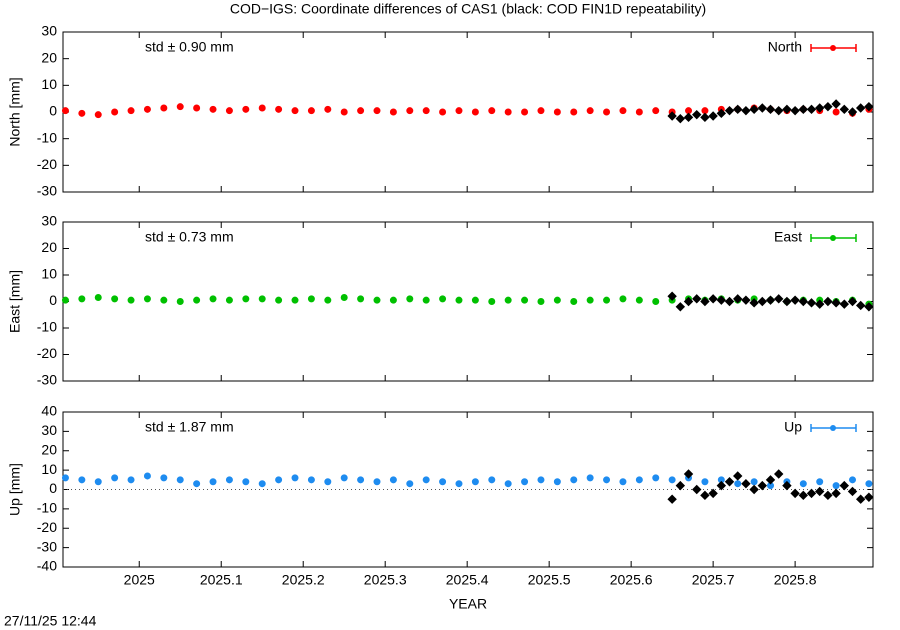  Describe the element at coordinates (713, 580) in the screenshot. I see `x-tick-label: 2025.7` at that location.